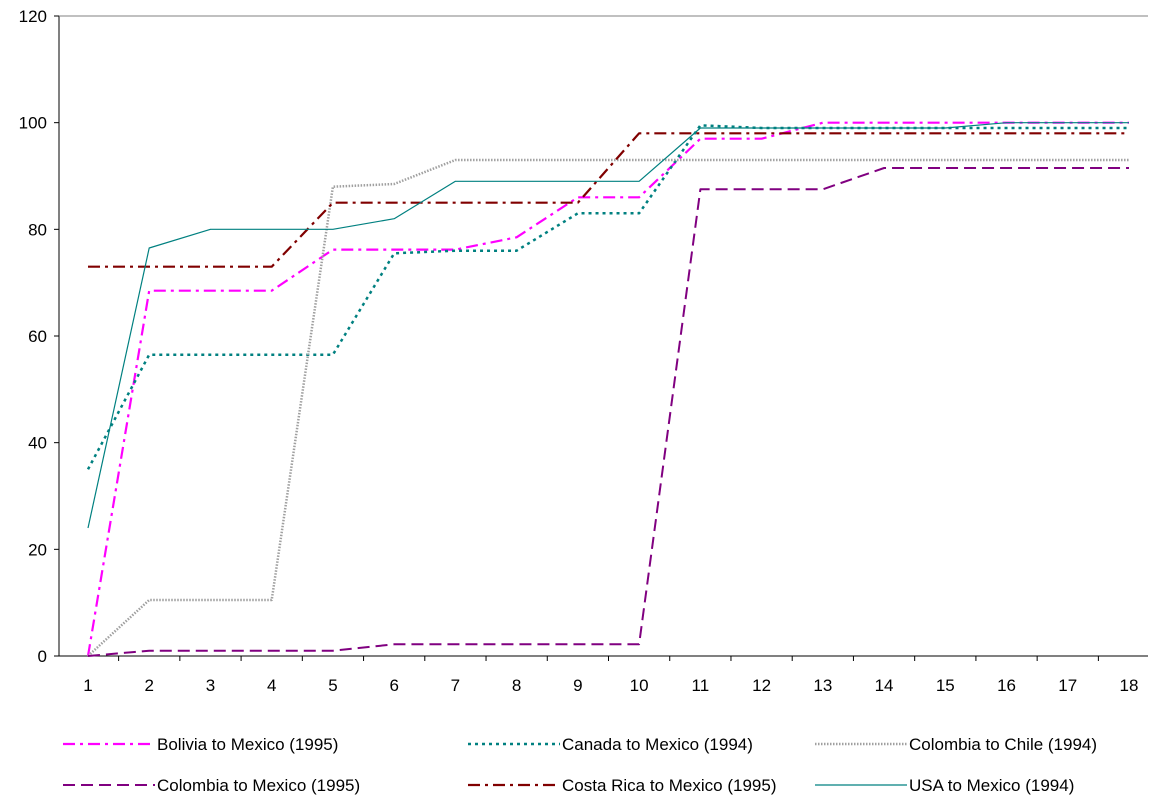  I want to click on y-tick-label: 100, so click(33, 123).